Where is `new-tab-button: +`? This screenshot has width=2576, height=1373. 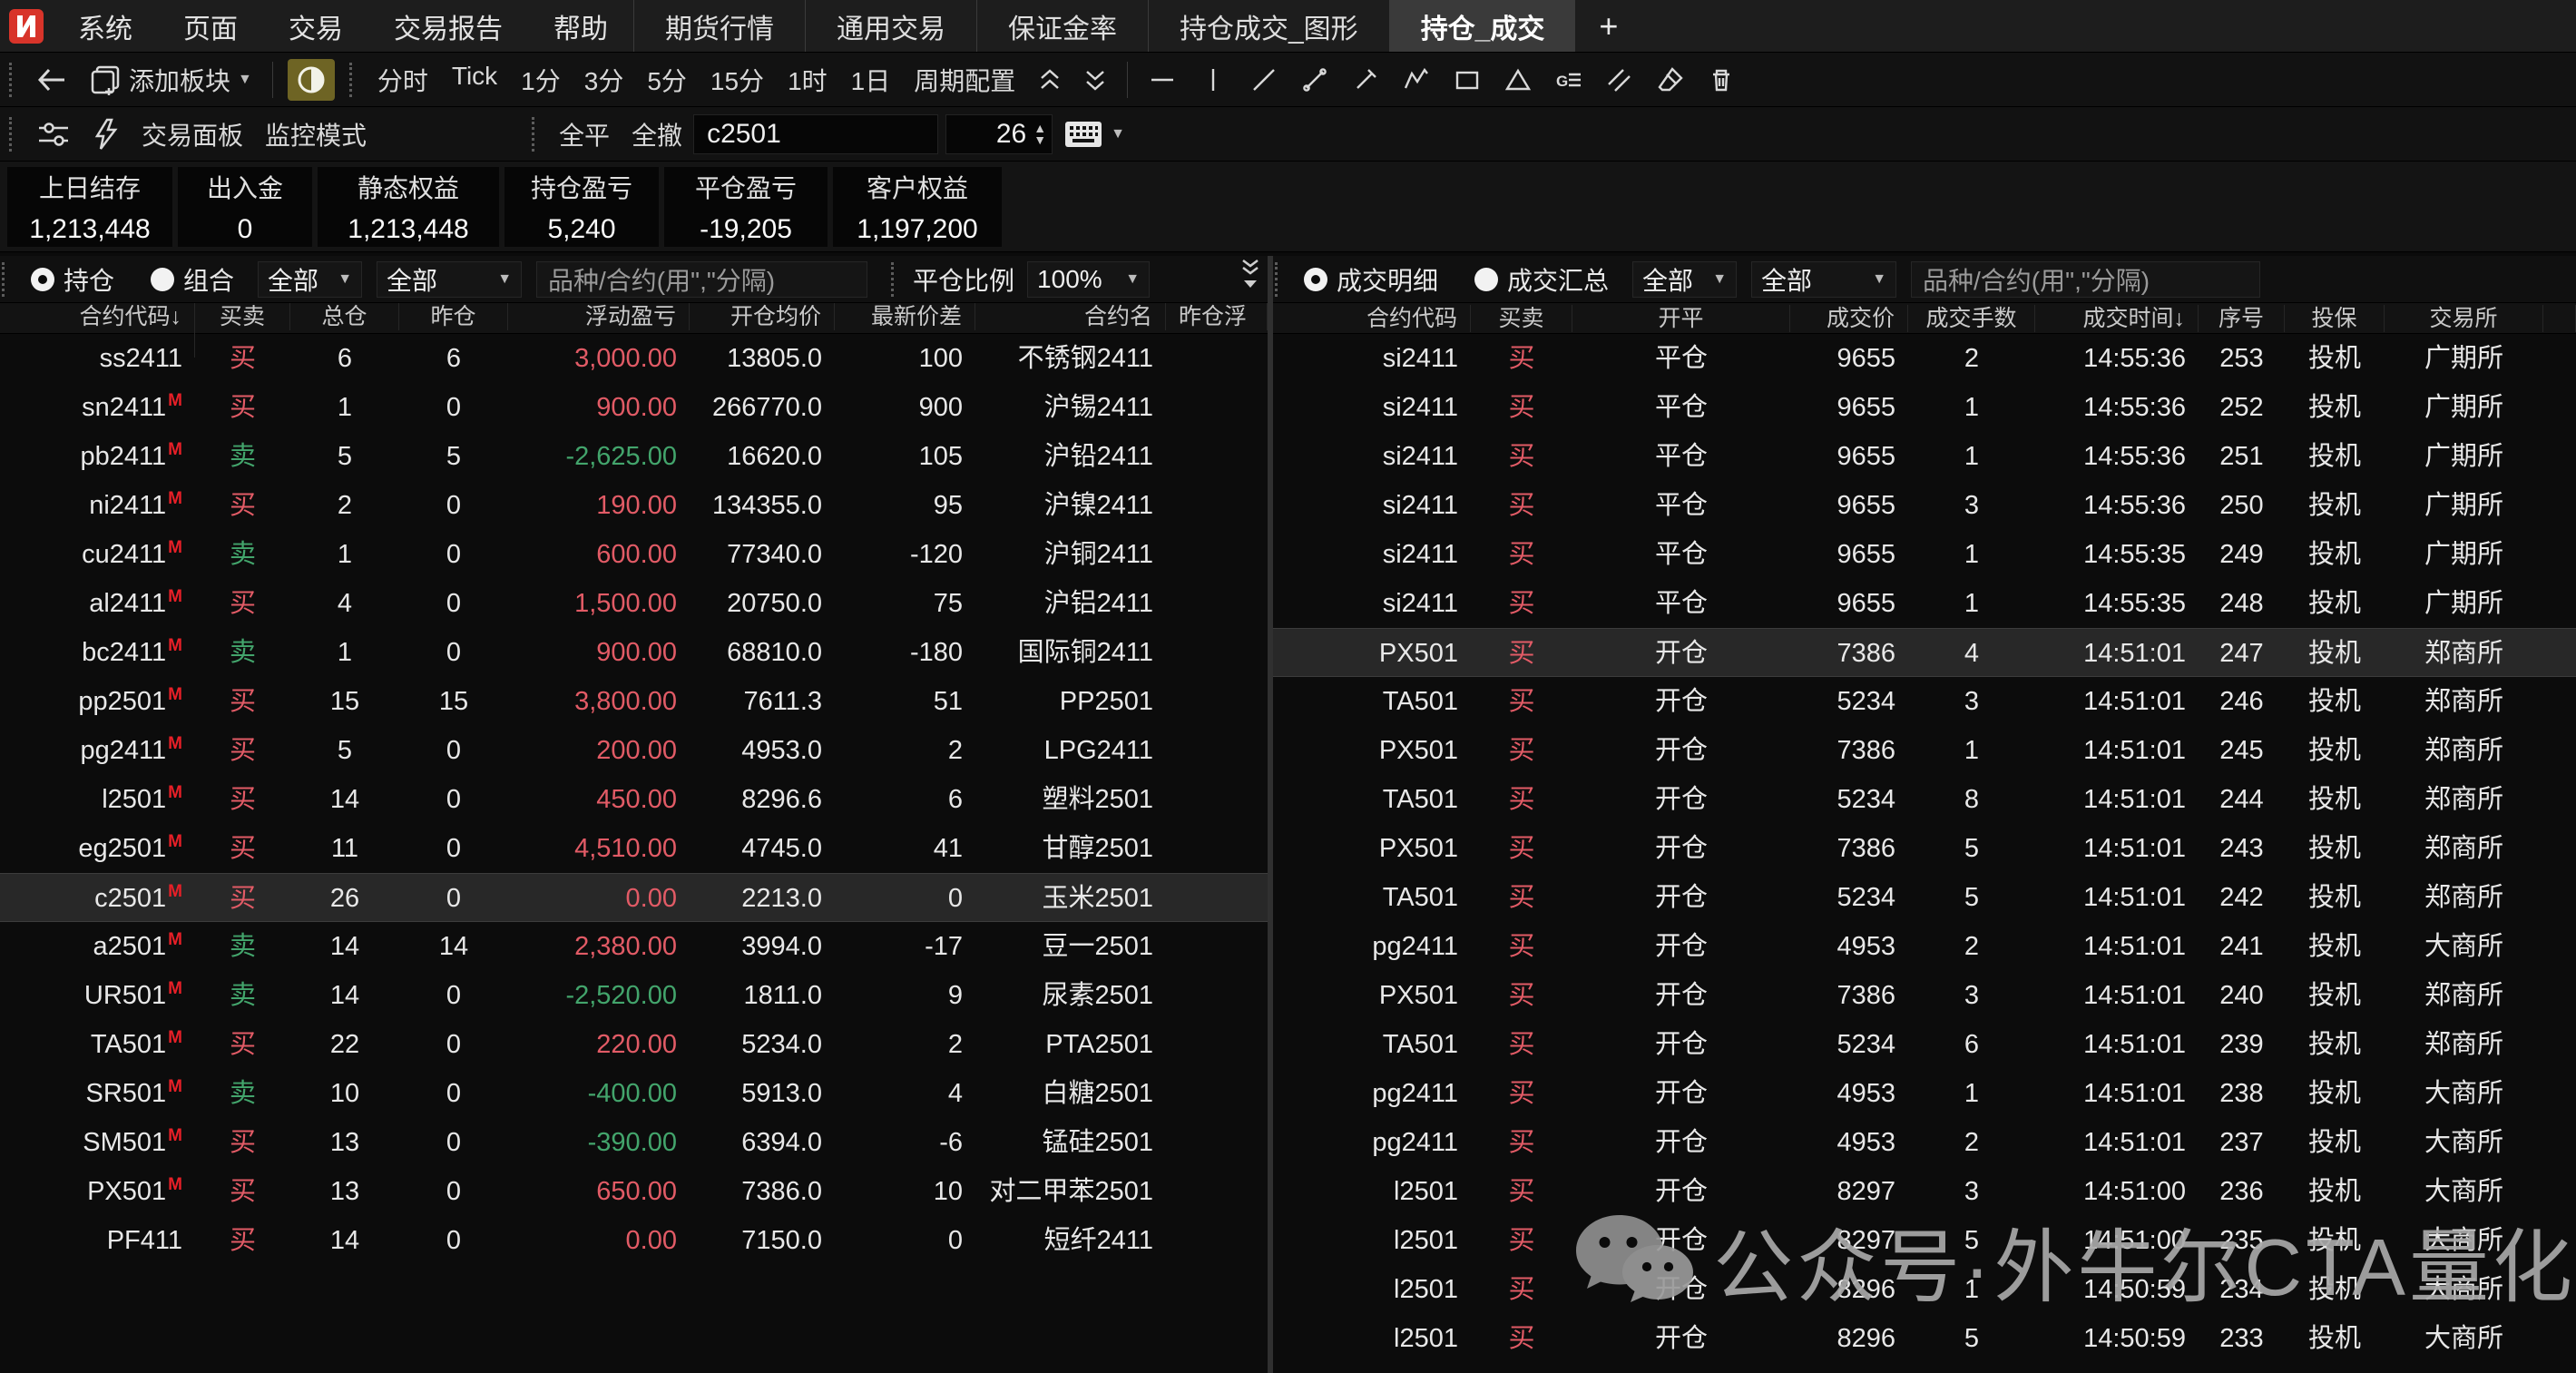 new-tab-button: + is located at coordinates (1609, 25).